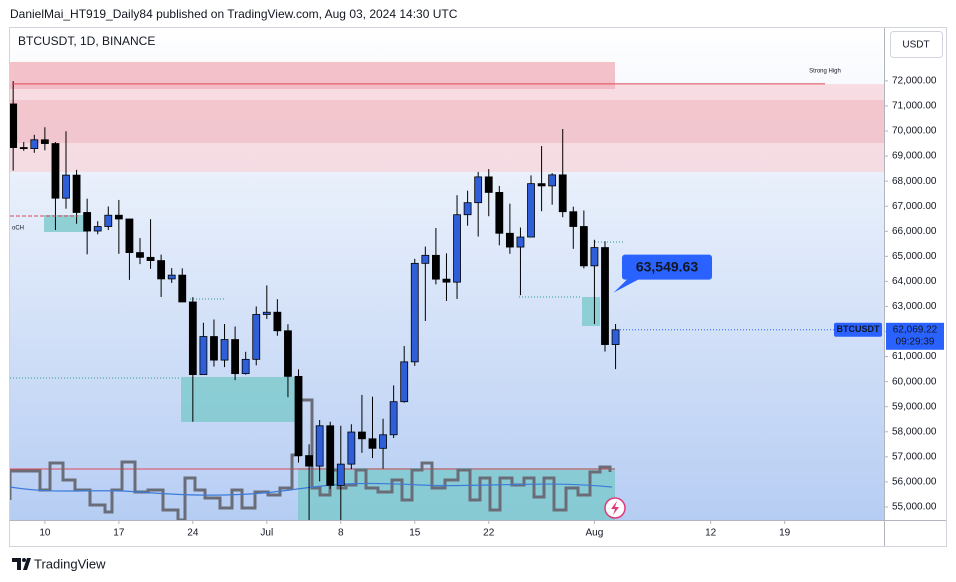  Describe the element at coordinates (193, 533) in the screenshot. I see `x-tick-label: 24` at that location.